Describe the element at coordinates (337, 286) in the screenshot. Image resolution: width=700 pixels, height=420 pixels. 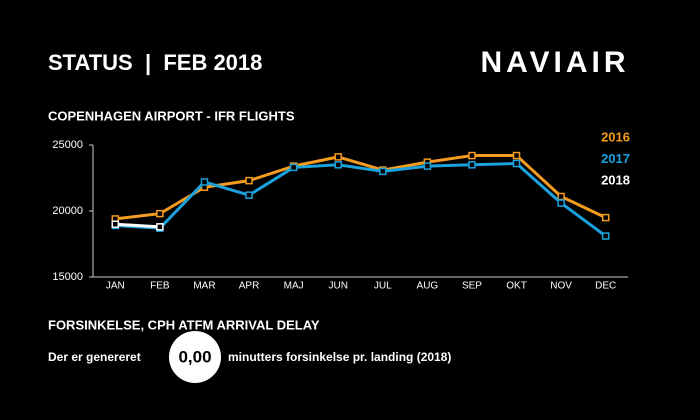
I see `x-tick-label: JUN` at that location.